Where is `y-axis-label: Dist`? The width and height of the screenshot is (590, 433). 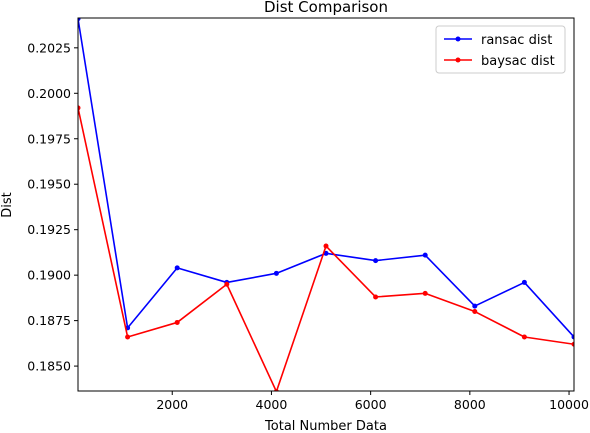
y-axis-label: Dist is located at coordinates (7, 205).